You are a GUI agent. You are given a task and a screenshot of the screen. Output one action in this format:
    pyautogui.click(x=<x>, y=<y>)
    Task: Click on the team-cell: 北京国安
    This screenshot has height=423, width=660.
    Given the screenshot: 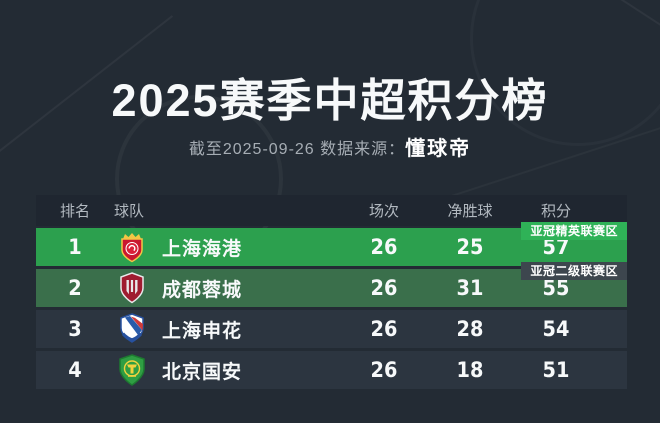 What is the action you would take?
    pyautogui.click(x=227, y=370)
    